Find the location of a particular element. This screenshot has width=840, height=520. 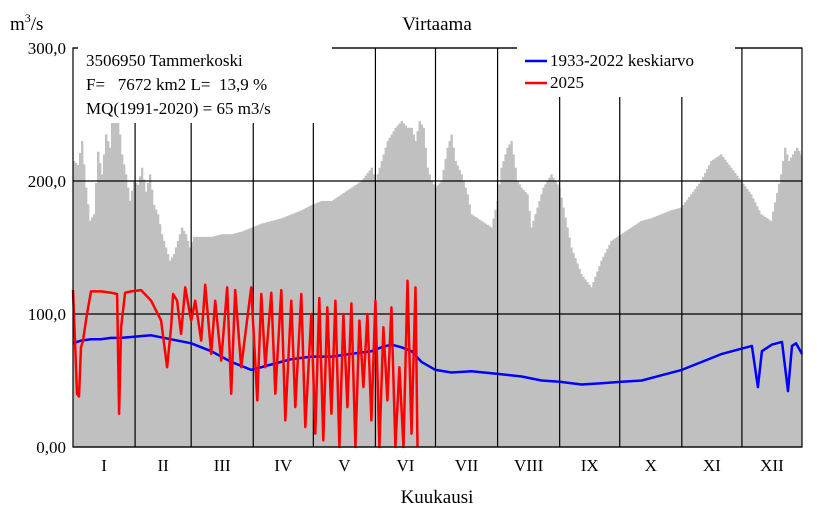

legend: 1933-2022 keskiarvo 2025 is located at coordinates (626, 72).